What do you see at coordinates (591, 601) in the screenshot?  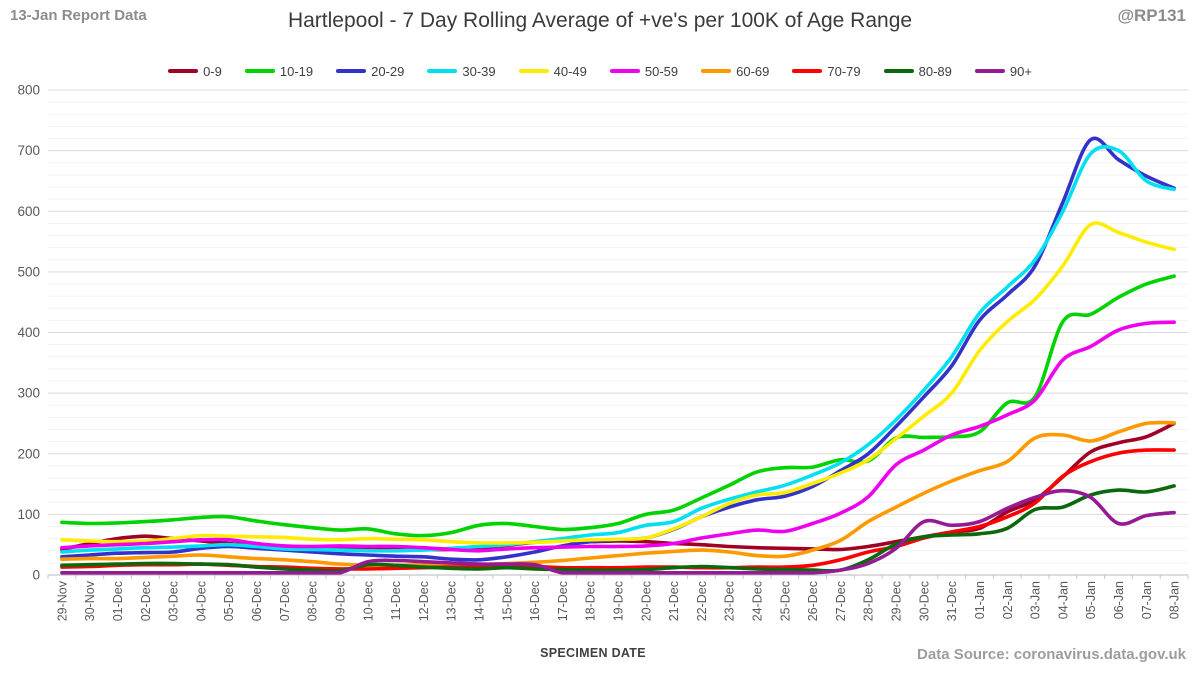 I see `svg-text: 18-Dec` at bounding box center [591, 601].